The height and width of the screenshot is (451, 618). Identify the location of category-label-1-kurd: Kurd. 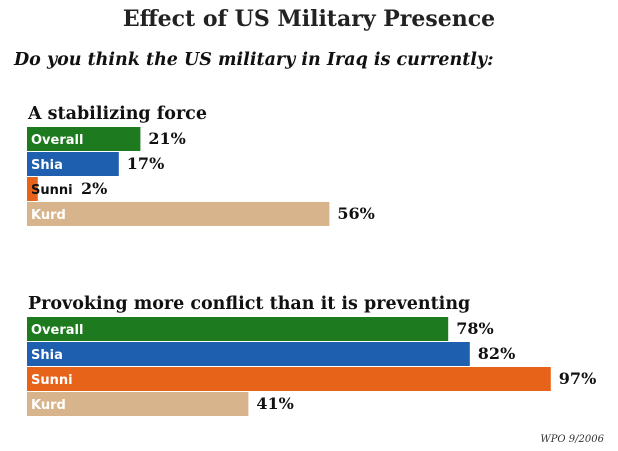
(48, 215).